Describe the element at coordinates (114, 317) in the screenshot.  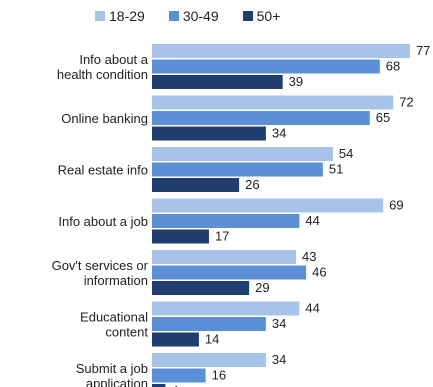
I see `category-label: Educational` at that location.